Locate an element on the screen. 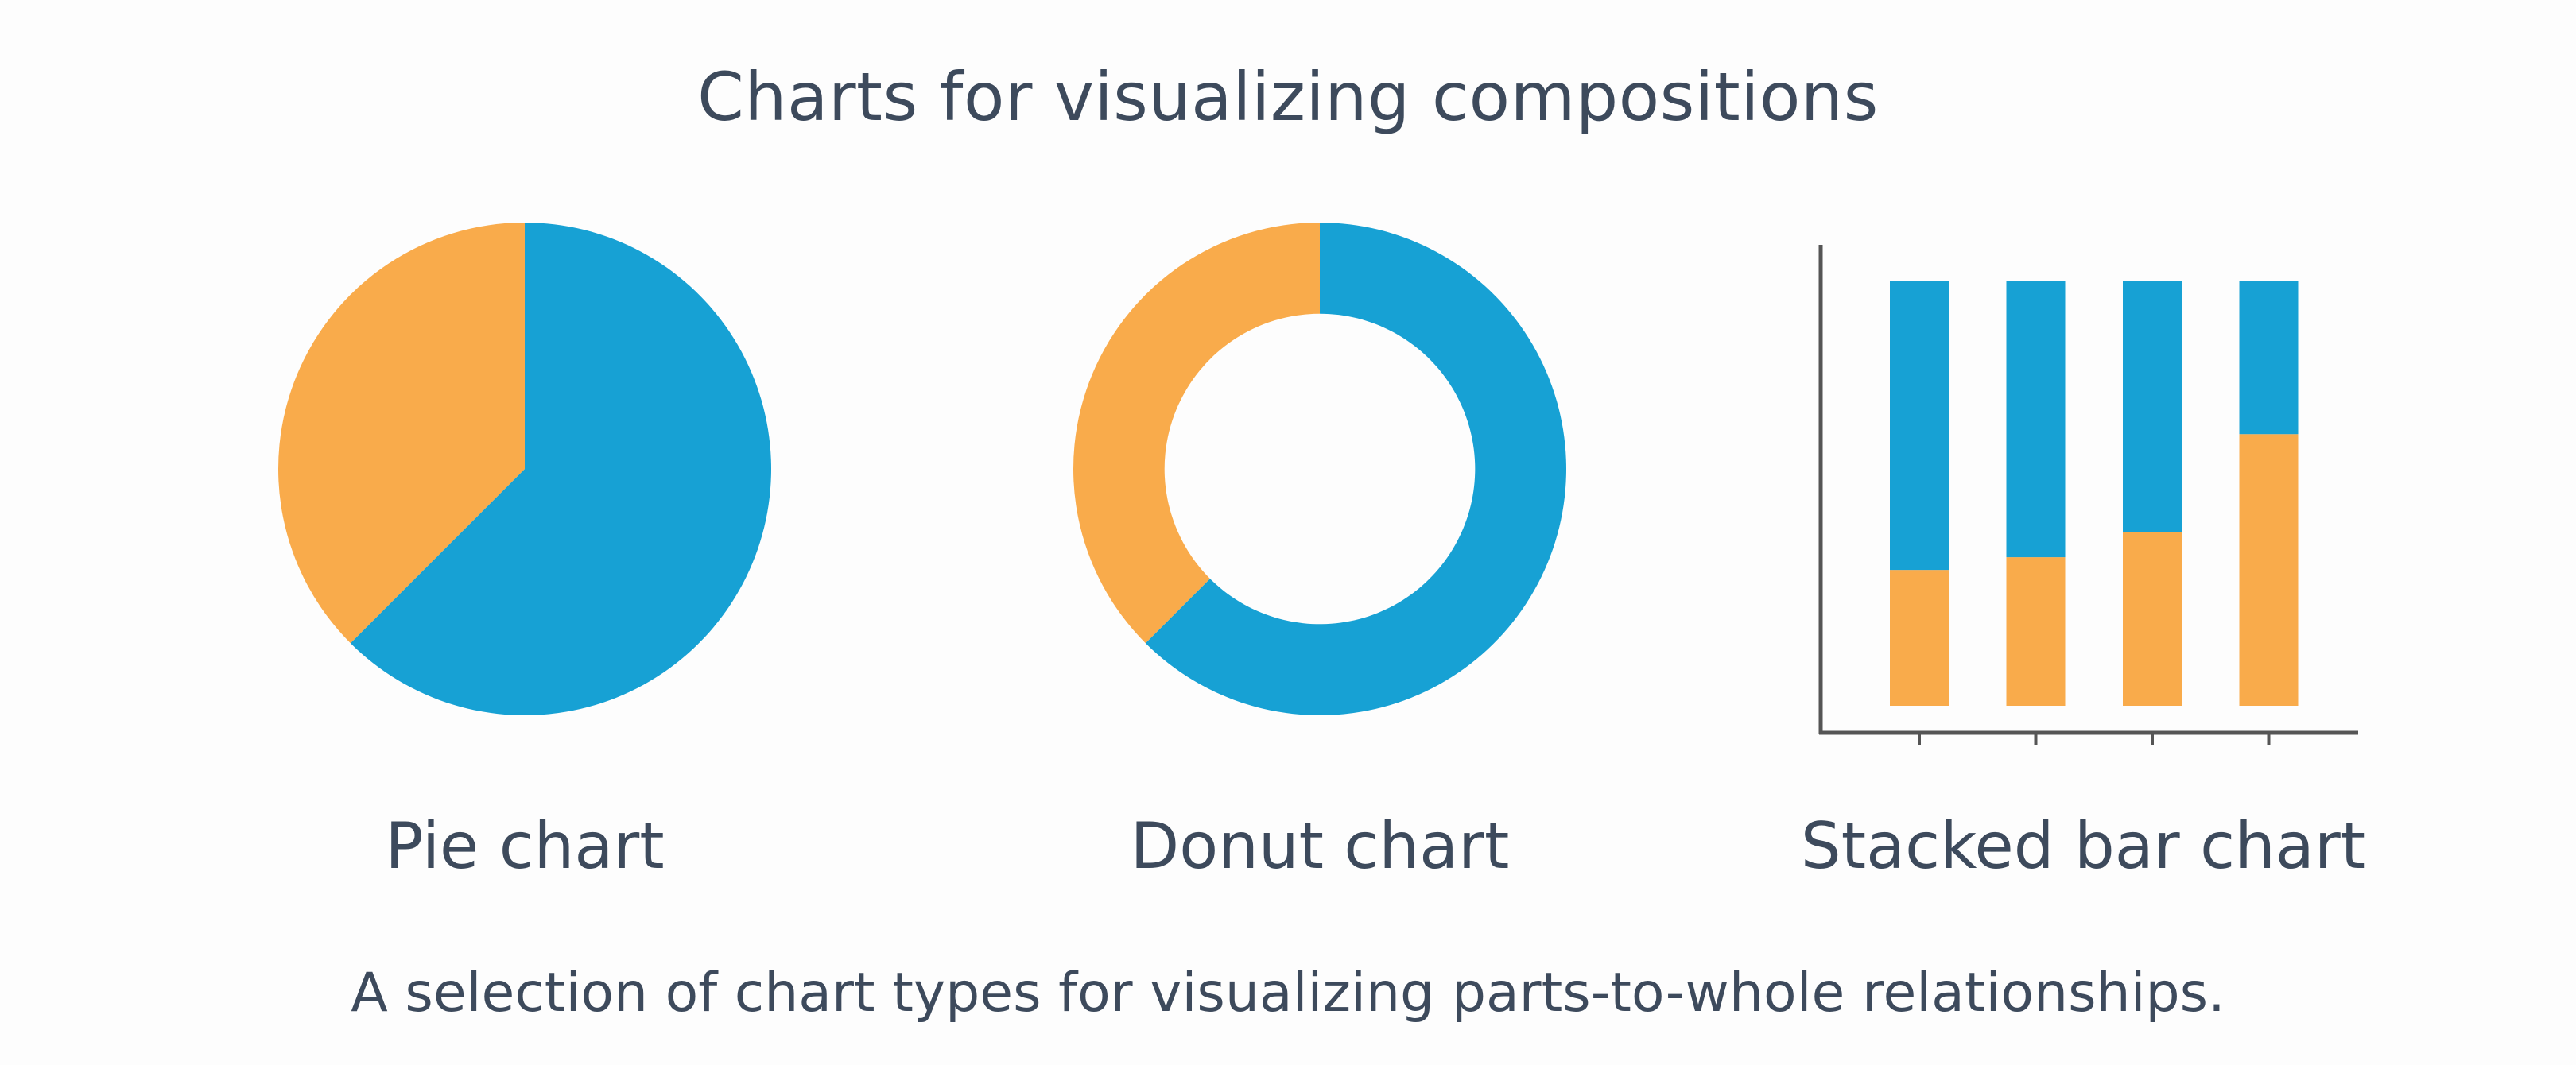  stacked-bar-chart-label: Stacked bar chart is located at coordinates (2083, 846).